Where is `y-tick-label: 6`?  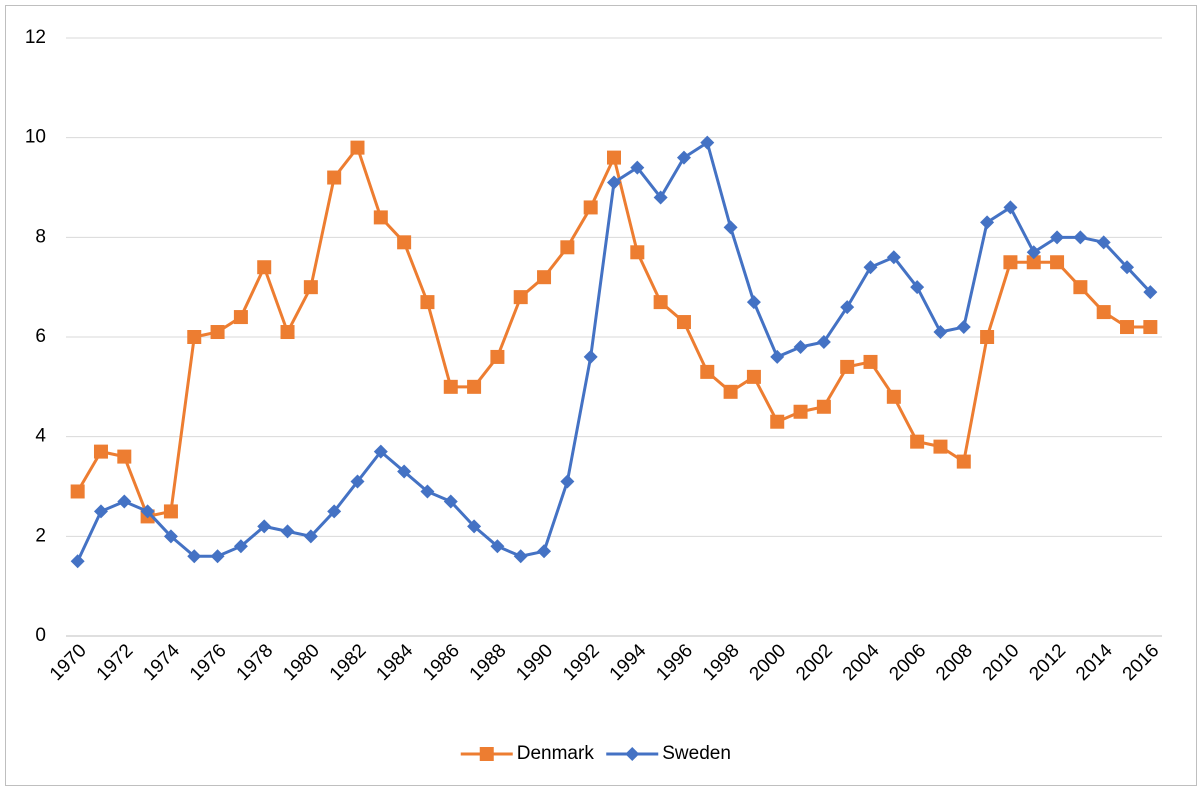
y-tick-label: 6 is located at coordinates (40, 336).